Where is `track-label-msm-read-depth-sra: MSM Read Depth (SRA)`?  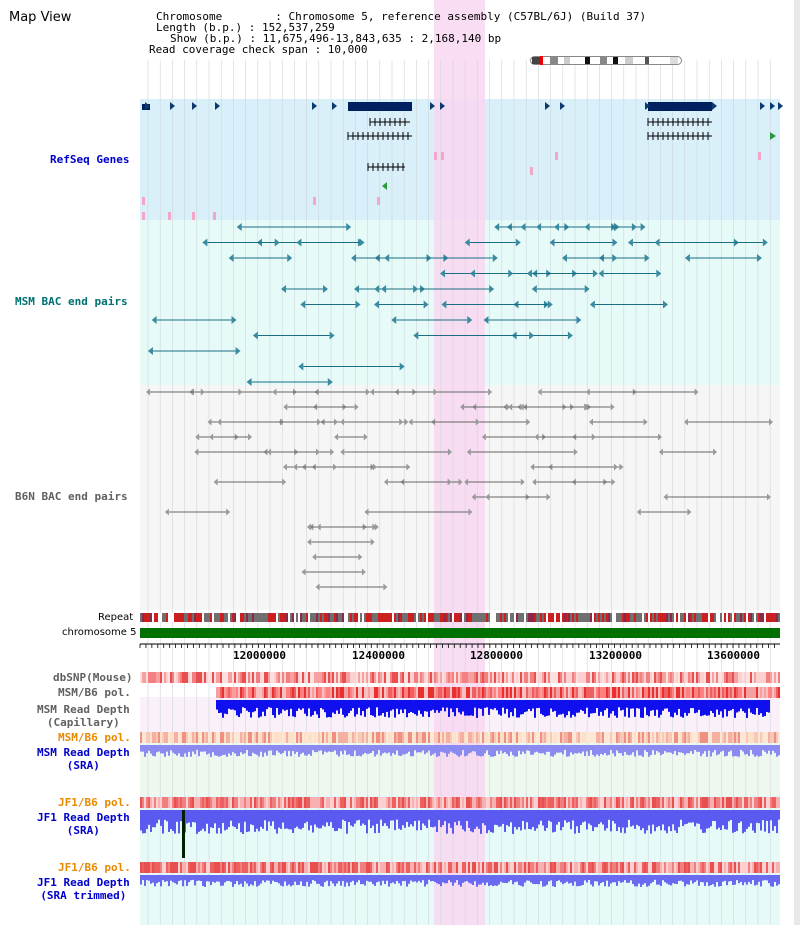 track-label-msm-read-depth-sra: MSM Read Depth (SRA) is located at coordinates (83, 759).